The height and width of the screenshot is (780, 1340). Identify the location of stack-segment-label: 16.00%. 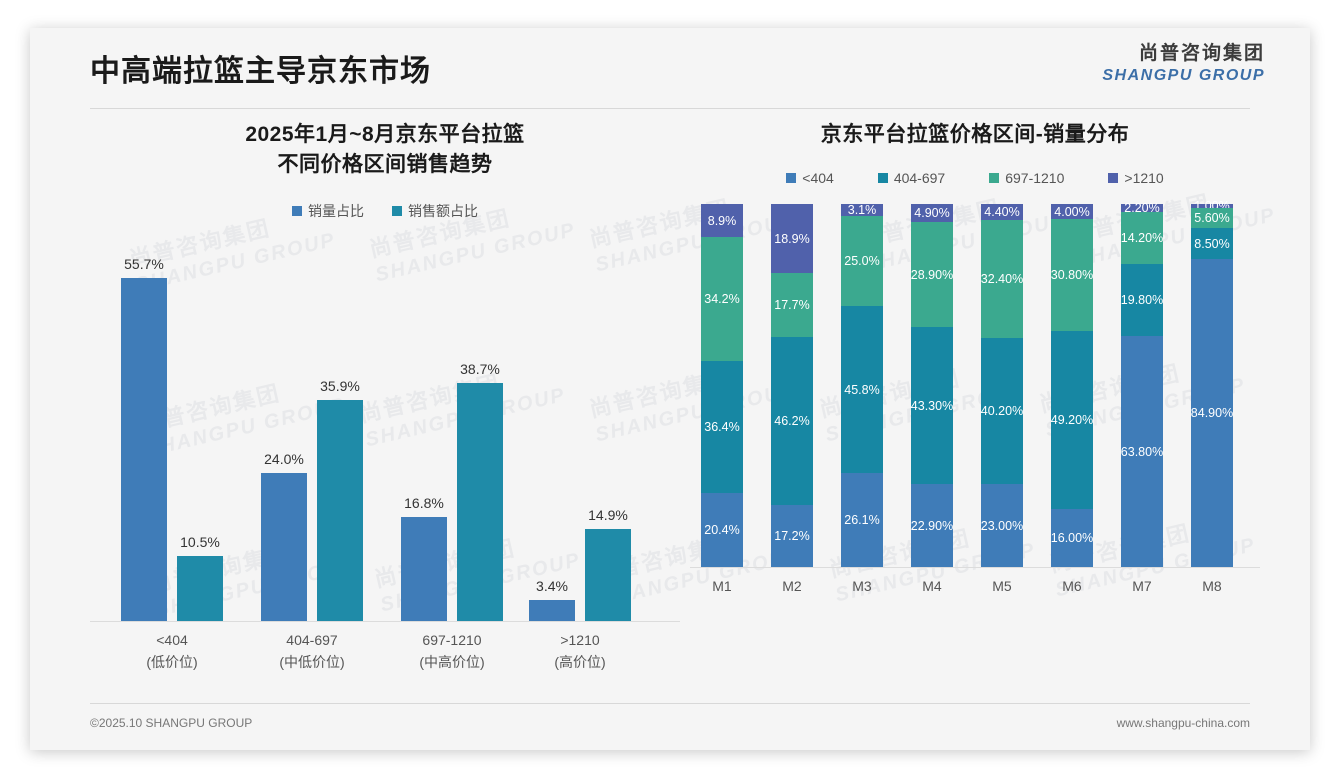
(1072, 538).